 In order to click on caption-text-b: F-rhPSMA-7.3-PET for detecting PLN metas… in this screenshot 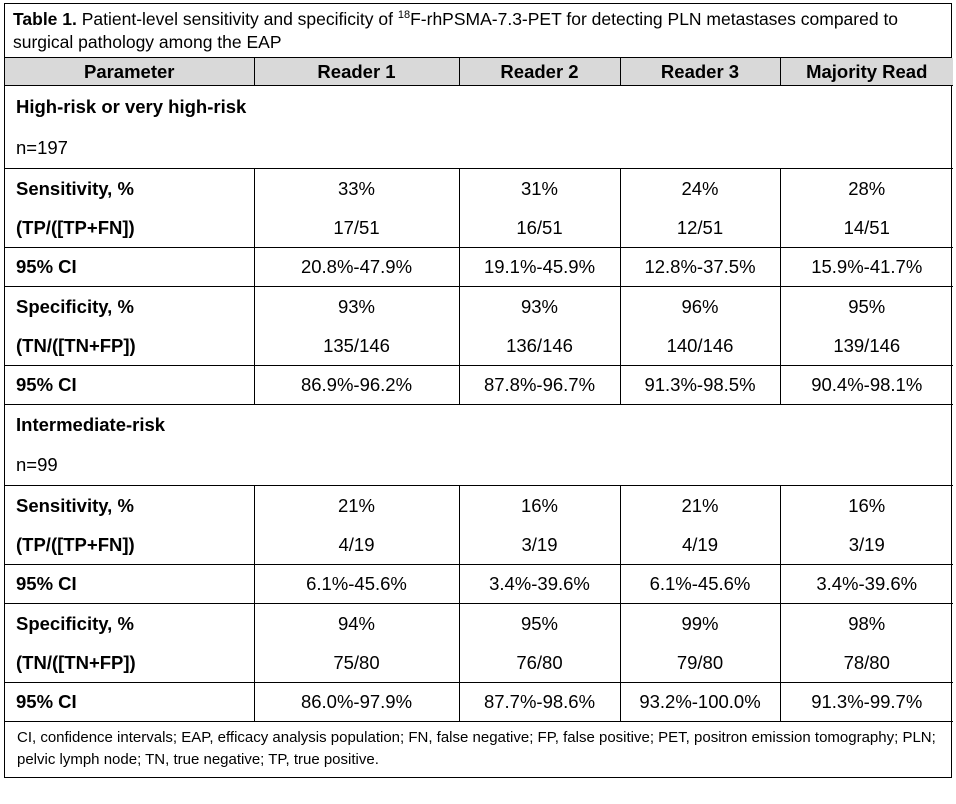, I will do `click(456, 30)`.